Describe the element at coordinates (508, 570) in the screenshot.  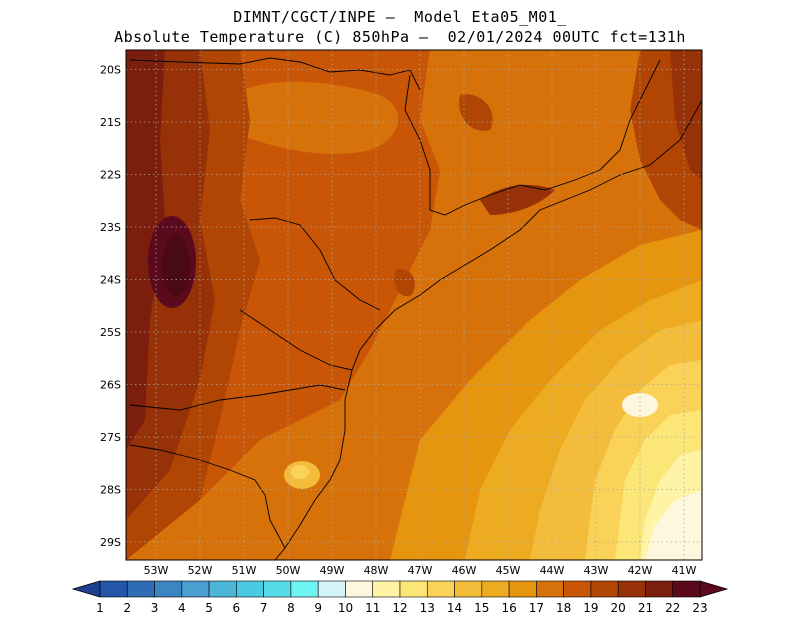
I see `lon-label: 45W` at that location.